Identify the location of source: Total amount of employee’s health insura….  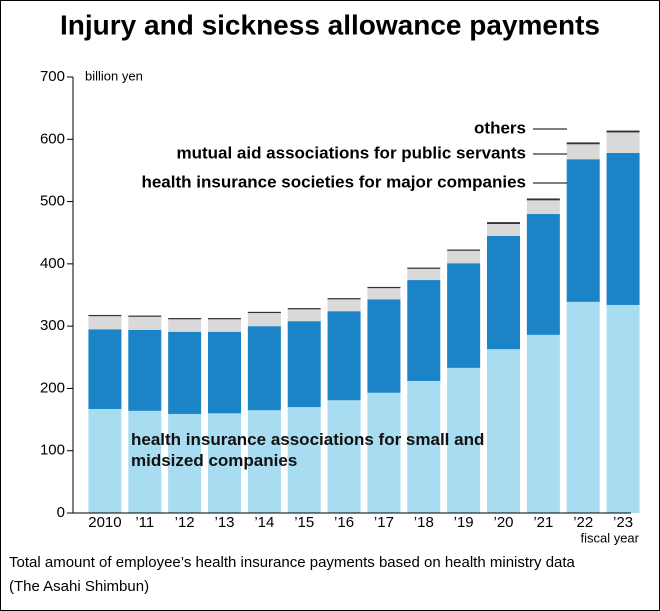
(292, 562).